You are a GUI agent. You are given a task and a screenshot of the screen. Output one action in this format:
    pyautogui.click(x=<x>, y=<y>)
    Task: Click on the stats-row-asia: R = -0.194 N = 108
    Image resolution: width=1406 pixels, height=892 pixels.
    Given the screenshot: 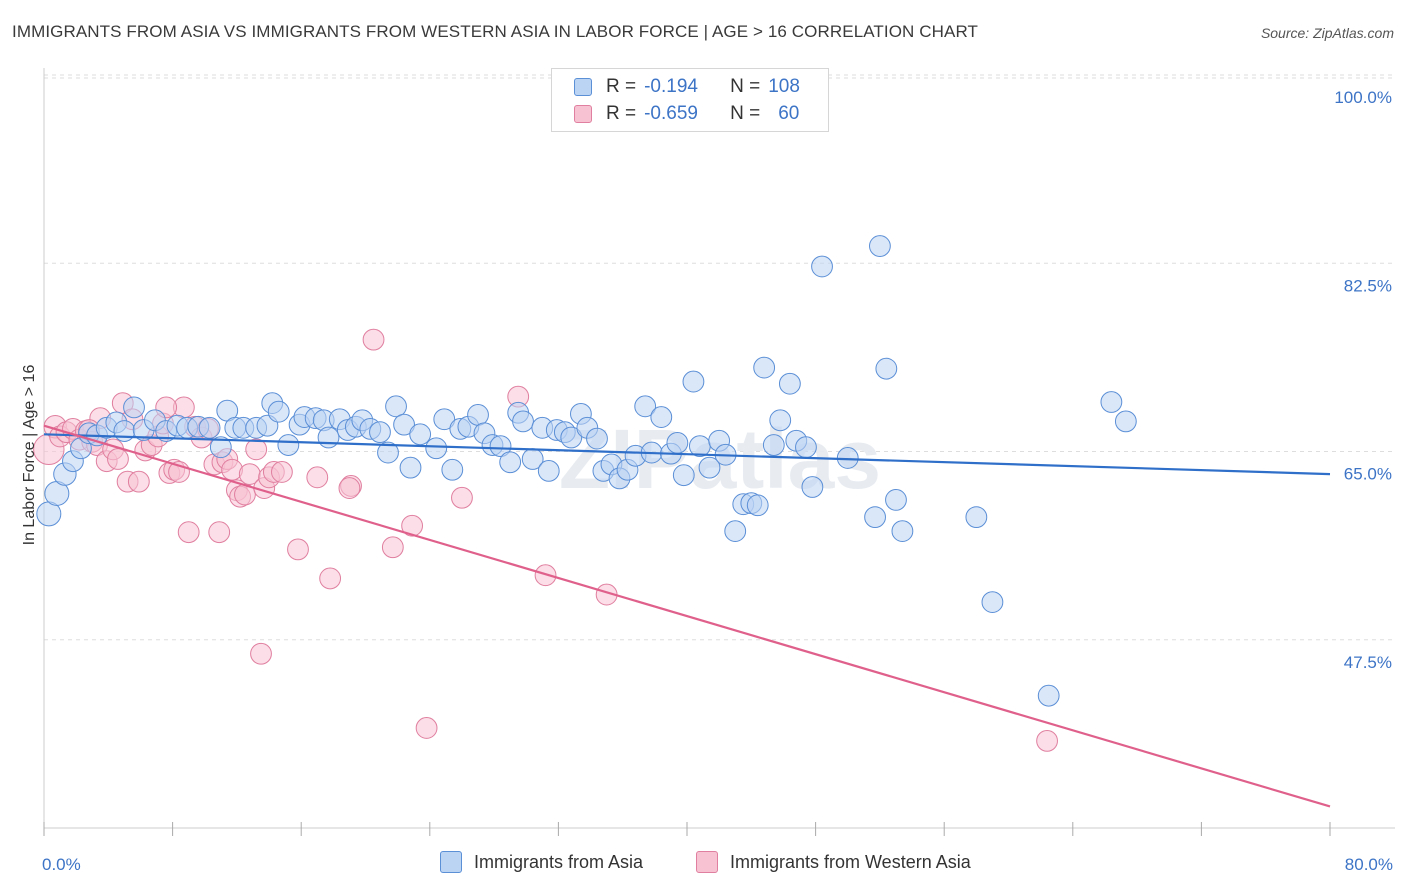 What is the action you would take?
    pyautogui.click(x=687, y=87)
    